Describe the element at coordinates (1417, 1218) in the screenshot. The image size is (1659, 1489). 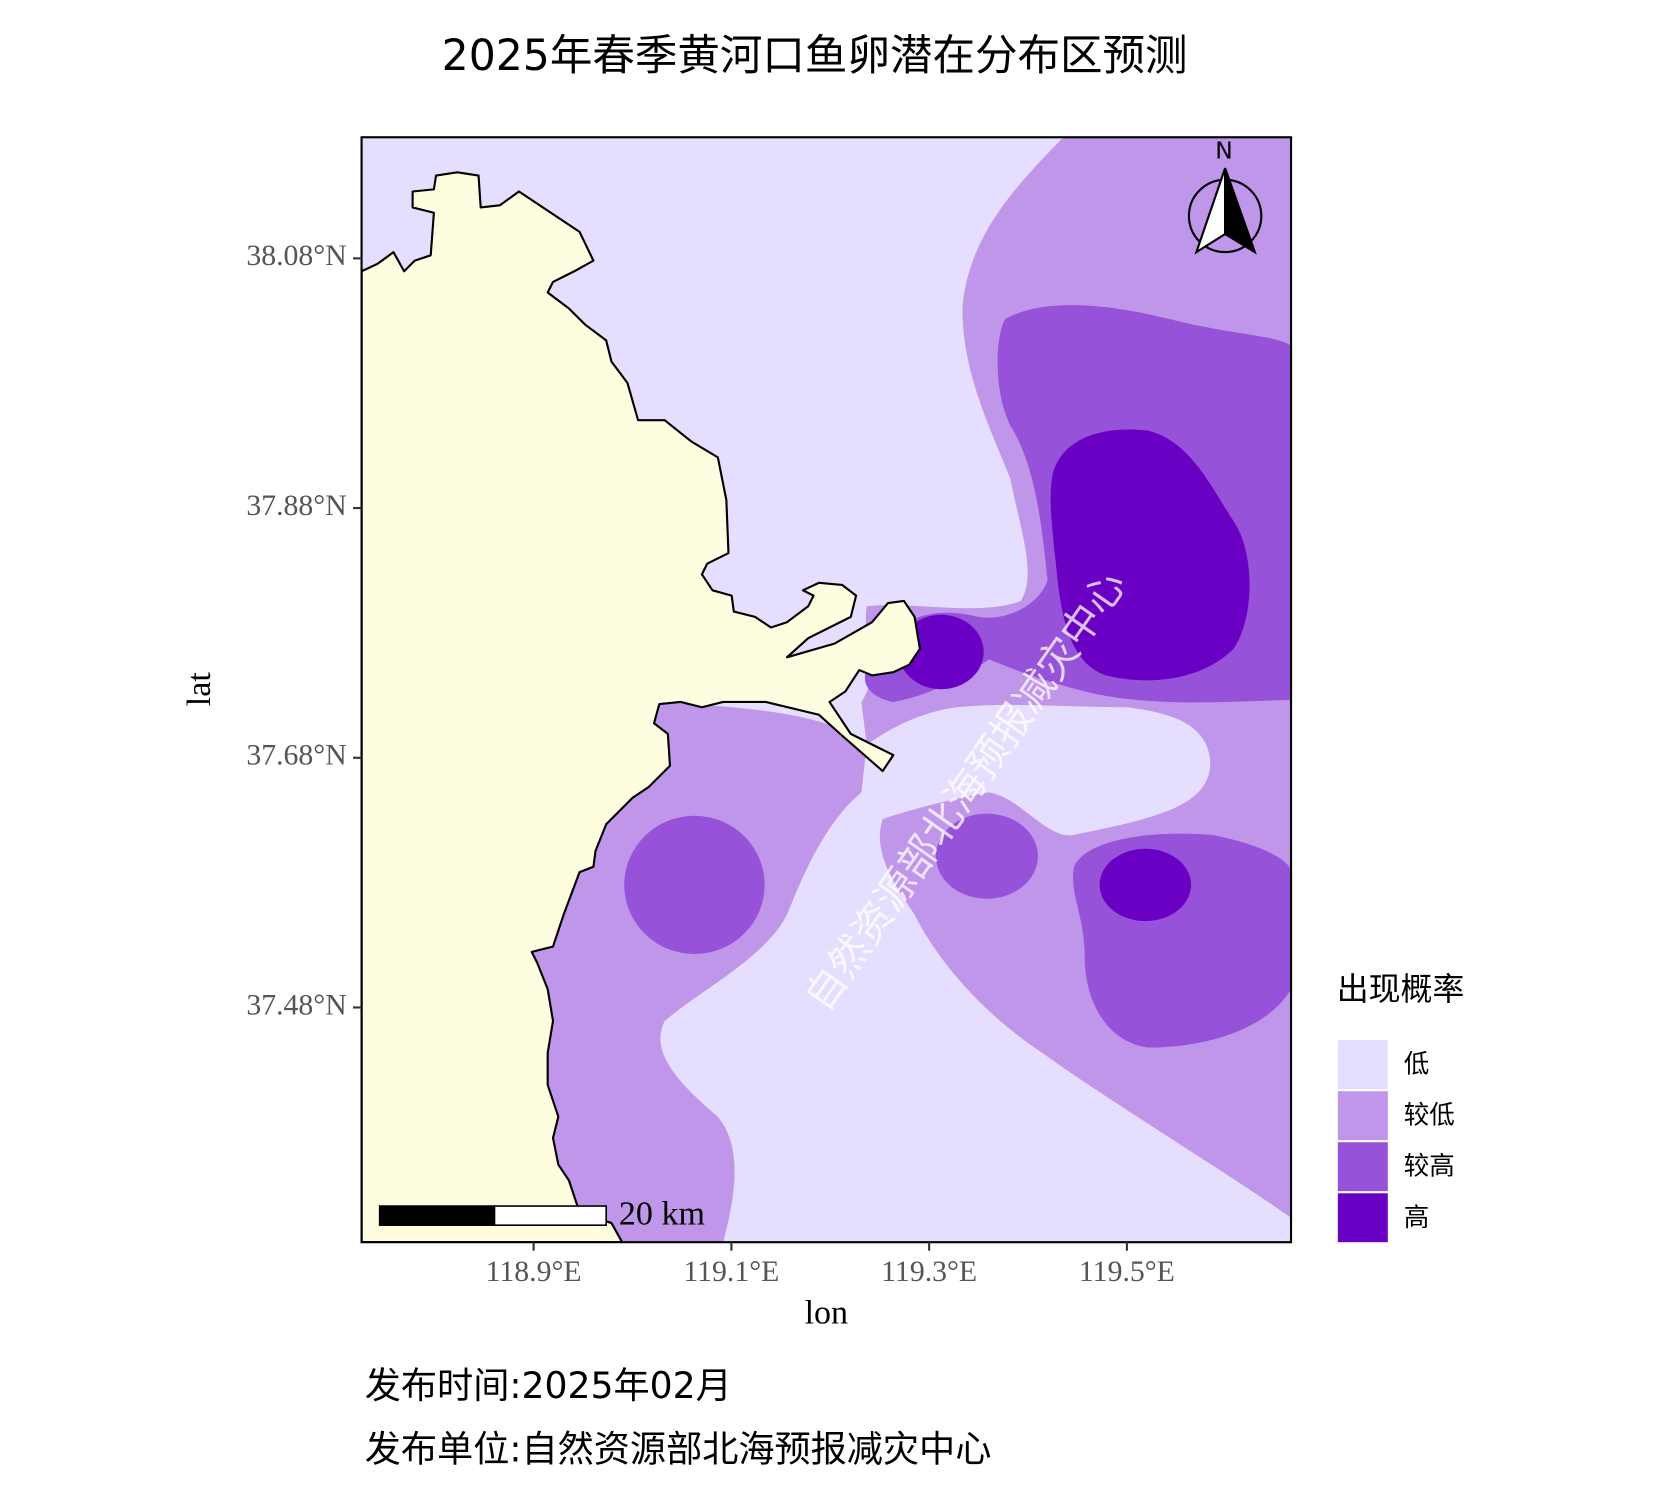
I see `legend-label: 高` at that location.